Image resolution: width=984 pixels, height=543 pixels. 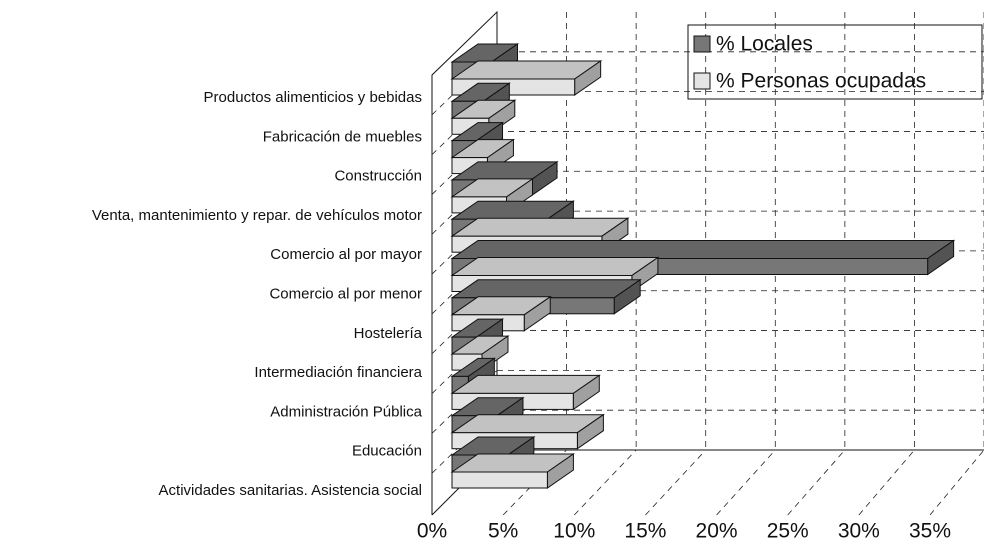 What do you see at coordinates (574, 531) in the screenshot?
I see `x-tick-label: 10%` at bounding box center [574, 531].